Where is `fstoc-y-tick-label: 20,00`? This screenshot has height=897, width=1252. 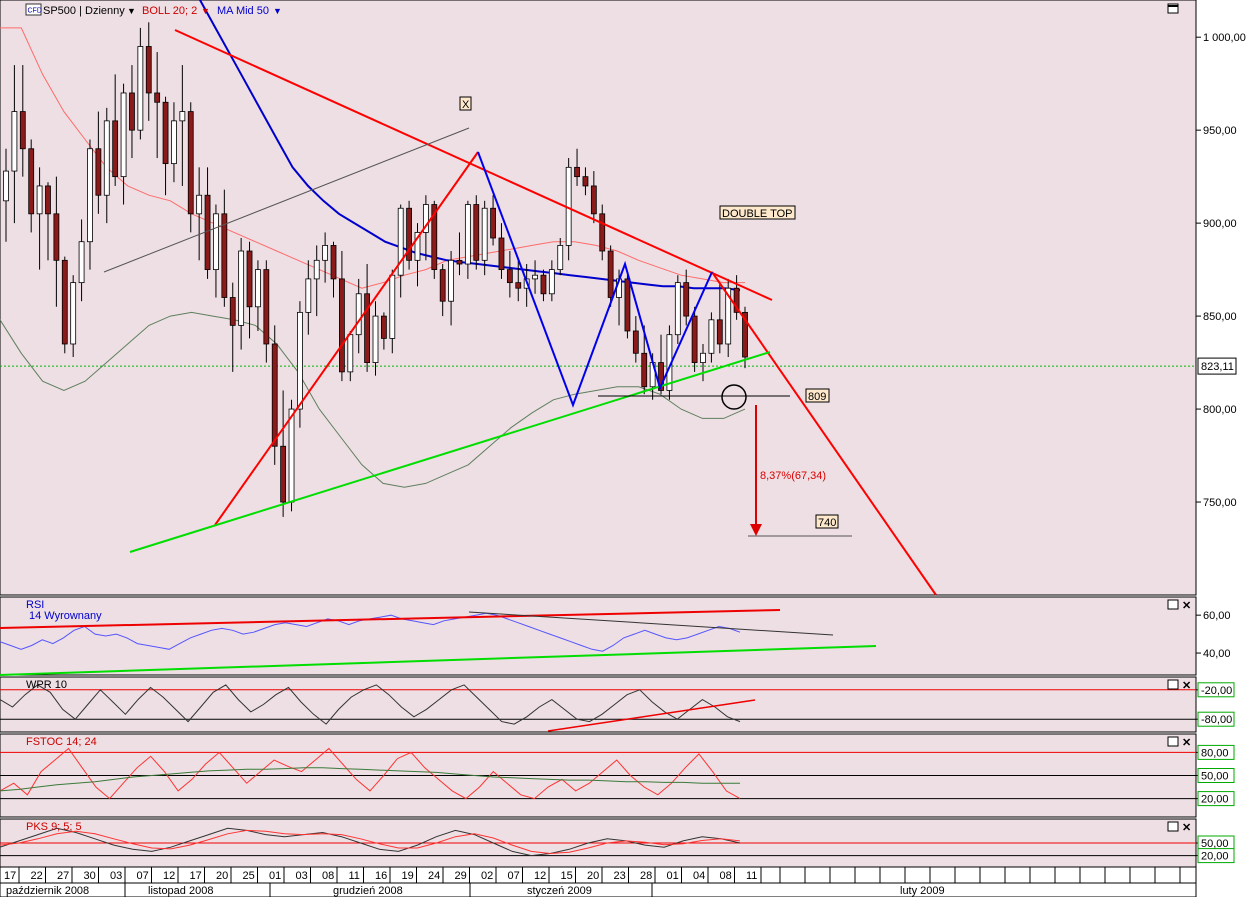
fstoc-y-tick-label: 20,00 is located at coordinates (1215, 800).